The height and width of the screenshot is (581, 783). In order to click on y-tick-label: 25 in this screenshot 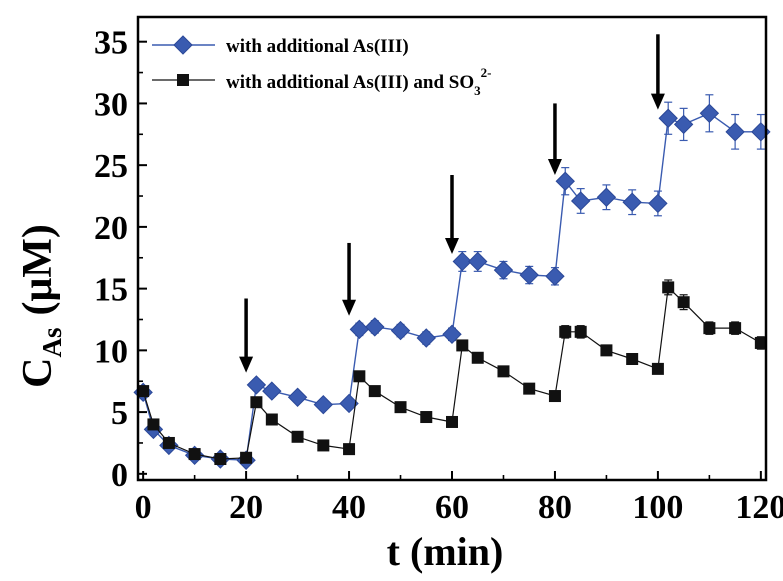, I will do `click(111, 166)`.